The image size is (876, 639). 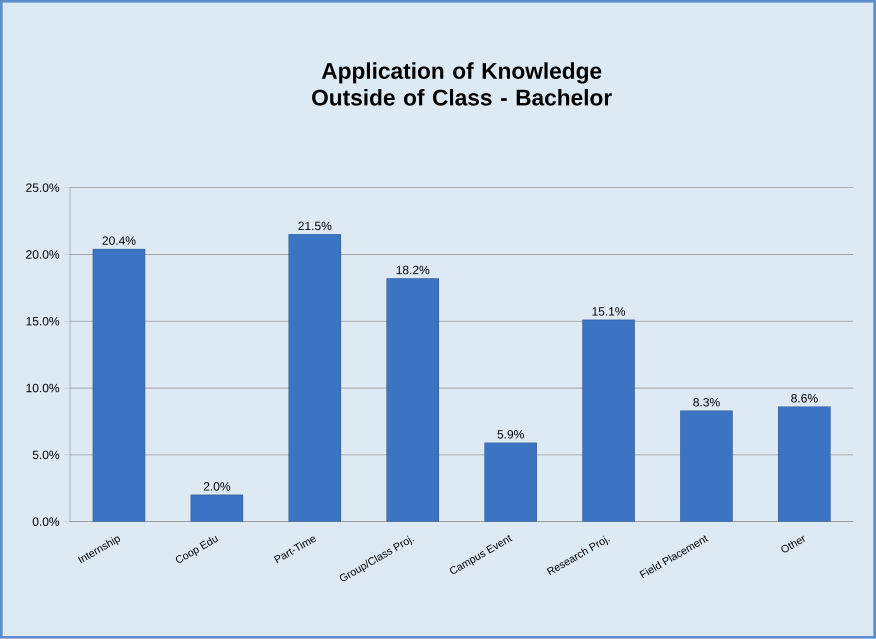 What do you see at coordinates (43, 254) in the screenshot?
I see `y-tick-label: 20.0%` at bounding box center [43, 254].